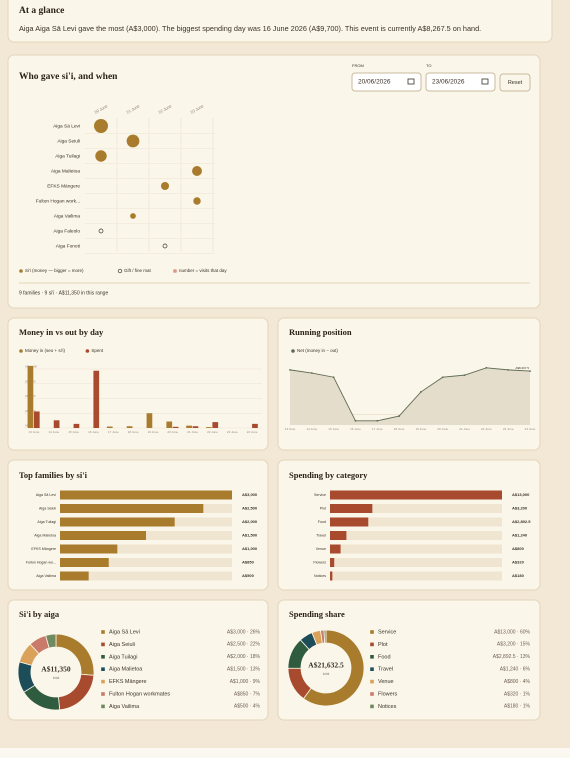 This screenshot has height=758, width=570. Describe the element at coordinates (97, 350) in the screenshot. I see `legend-label: Spent` at that location.